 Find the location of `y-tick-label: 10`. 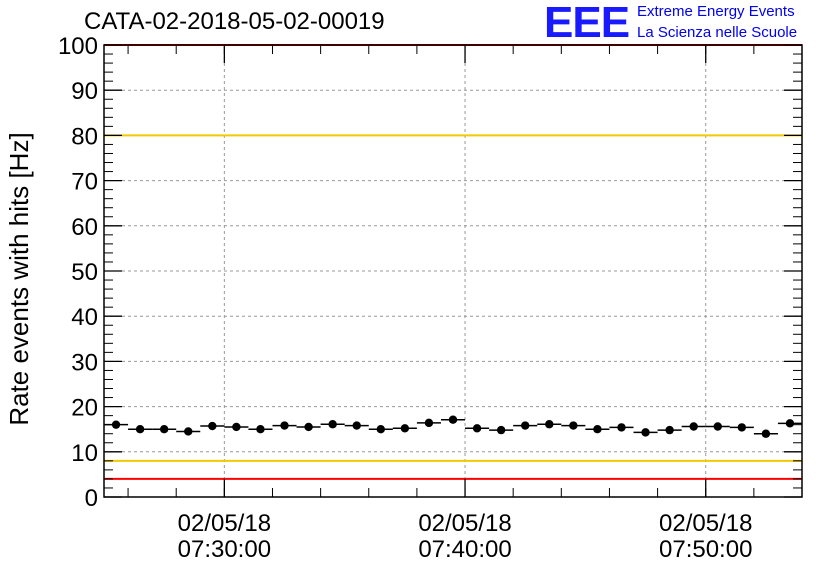

y-tick-label: 10 is located at coordinates (84, 453).